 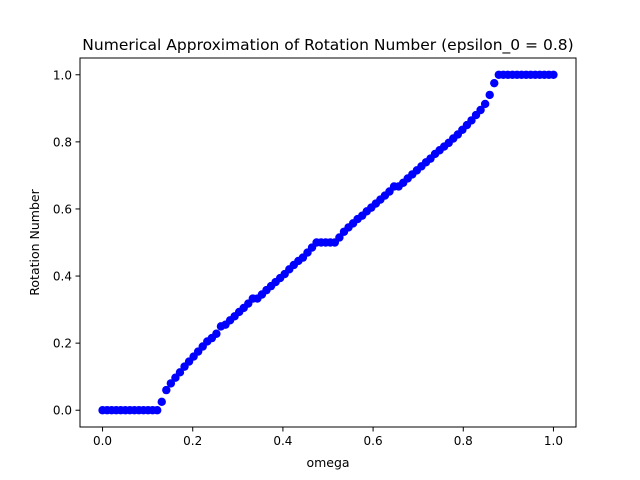 What do you see at coordinates (373, 441) in the screenshot?
I see `x-tick-label: 0.6` at bounding box center [373, 441].